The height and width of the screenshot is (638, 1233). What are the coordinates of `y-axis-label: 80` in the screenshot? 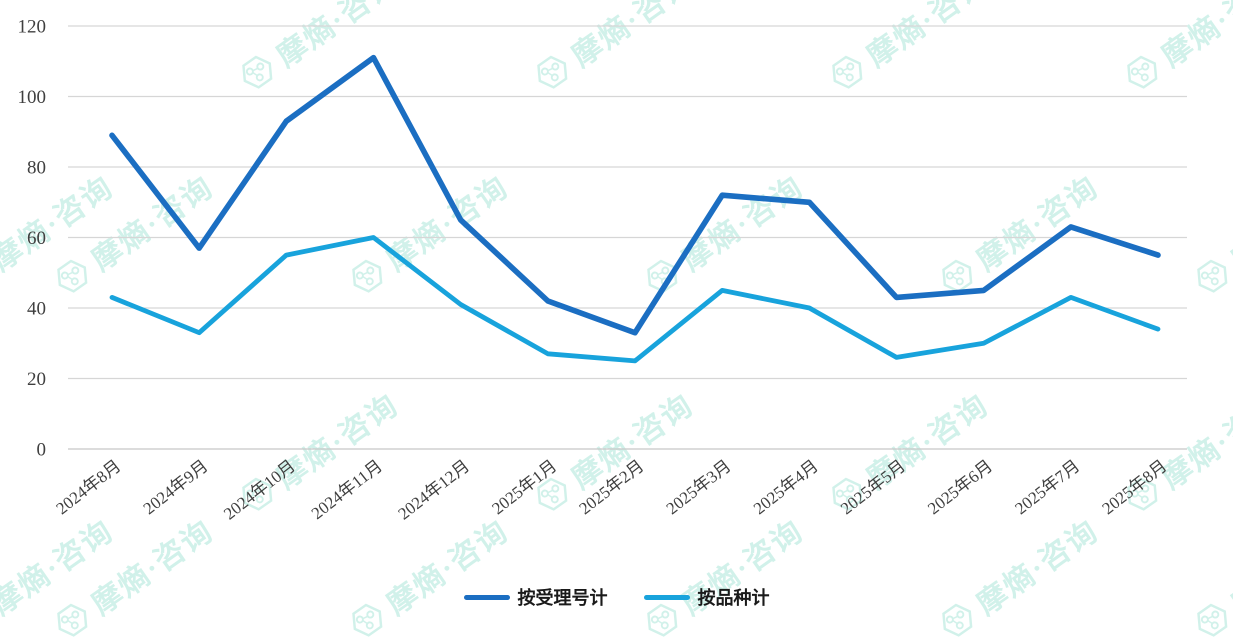 It's located at (36, 168).